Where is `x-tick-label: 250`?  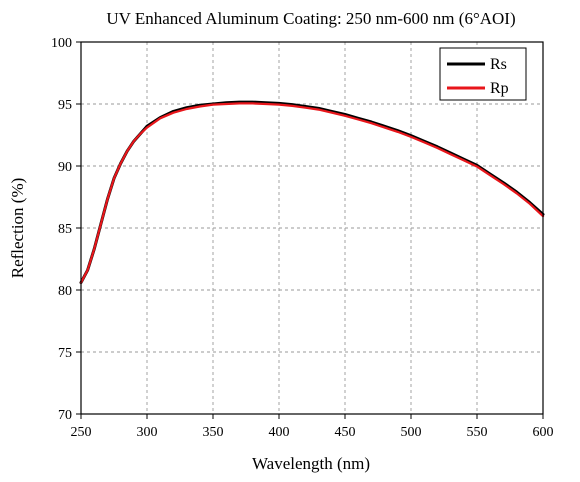 x-tick-label: 250 is located at coordinates (81, 432).